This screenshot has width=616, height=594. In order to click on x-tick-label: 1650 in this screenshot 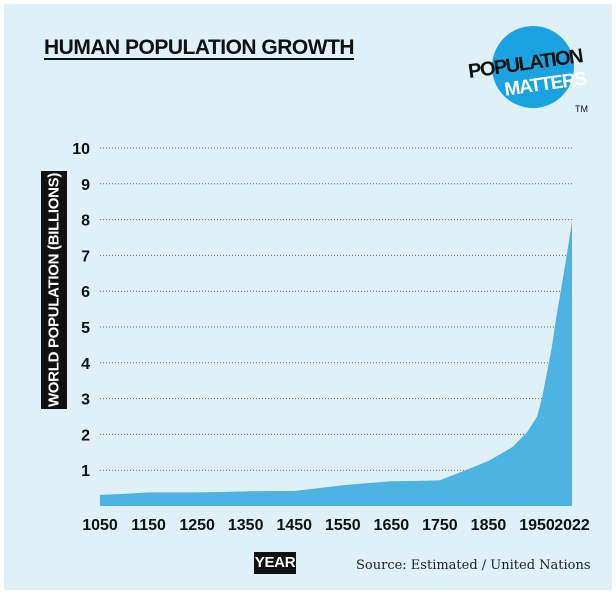, I will do `click(392, 525)`.